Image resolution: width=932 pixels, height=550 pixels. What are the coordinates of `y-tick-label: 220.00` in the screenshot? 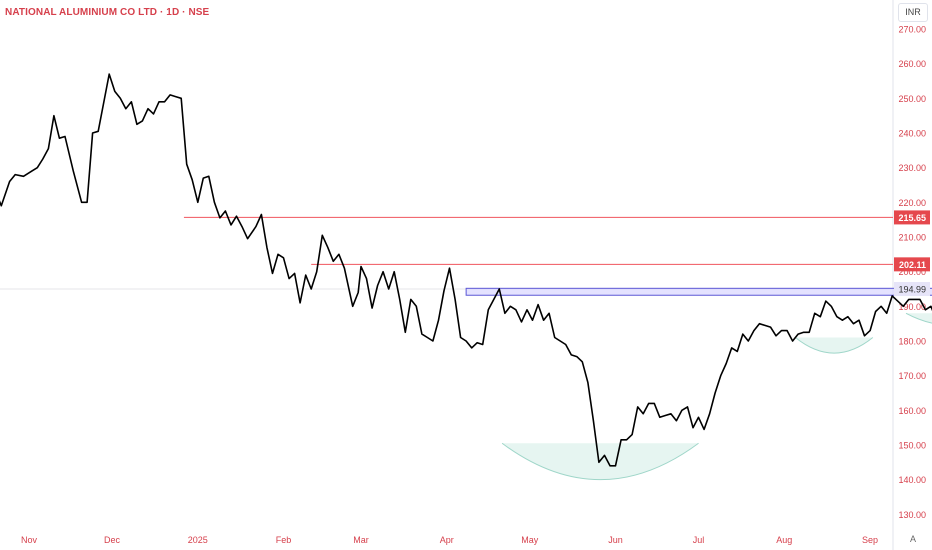 It's located at (912, 203).